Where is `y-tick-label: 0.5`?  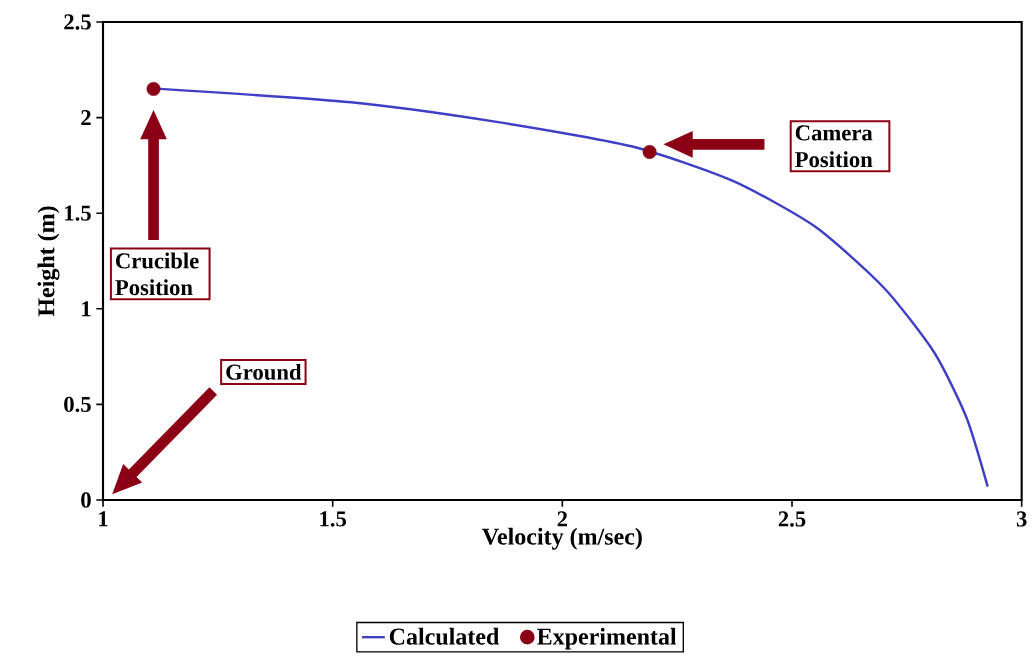 y-tick-label: 0.5 is located at coordinates (77, 404).